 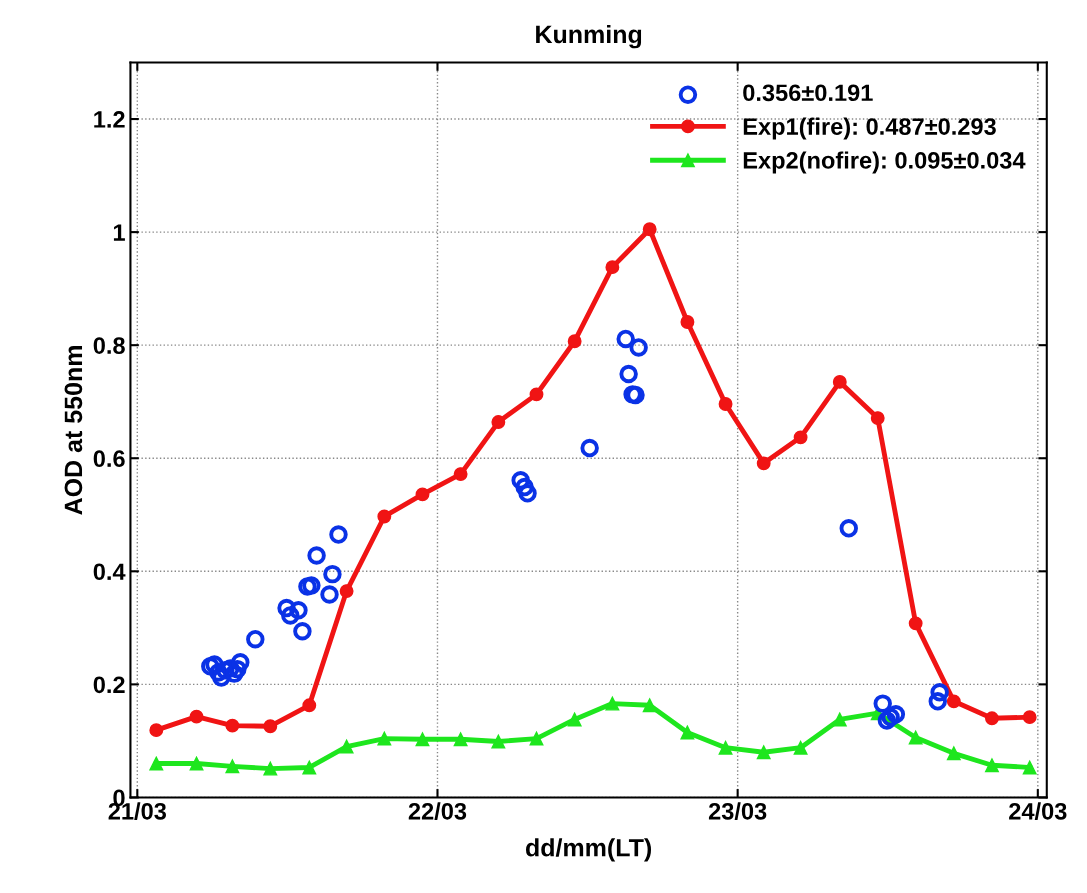 What do you see at coordinates (1038, 811) in the screenshot?
I see `x-tick-label: 24/03` at bounding box center [1038, 811].